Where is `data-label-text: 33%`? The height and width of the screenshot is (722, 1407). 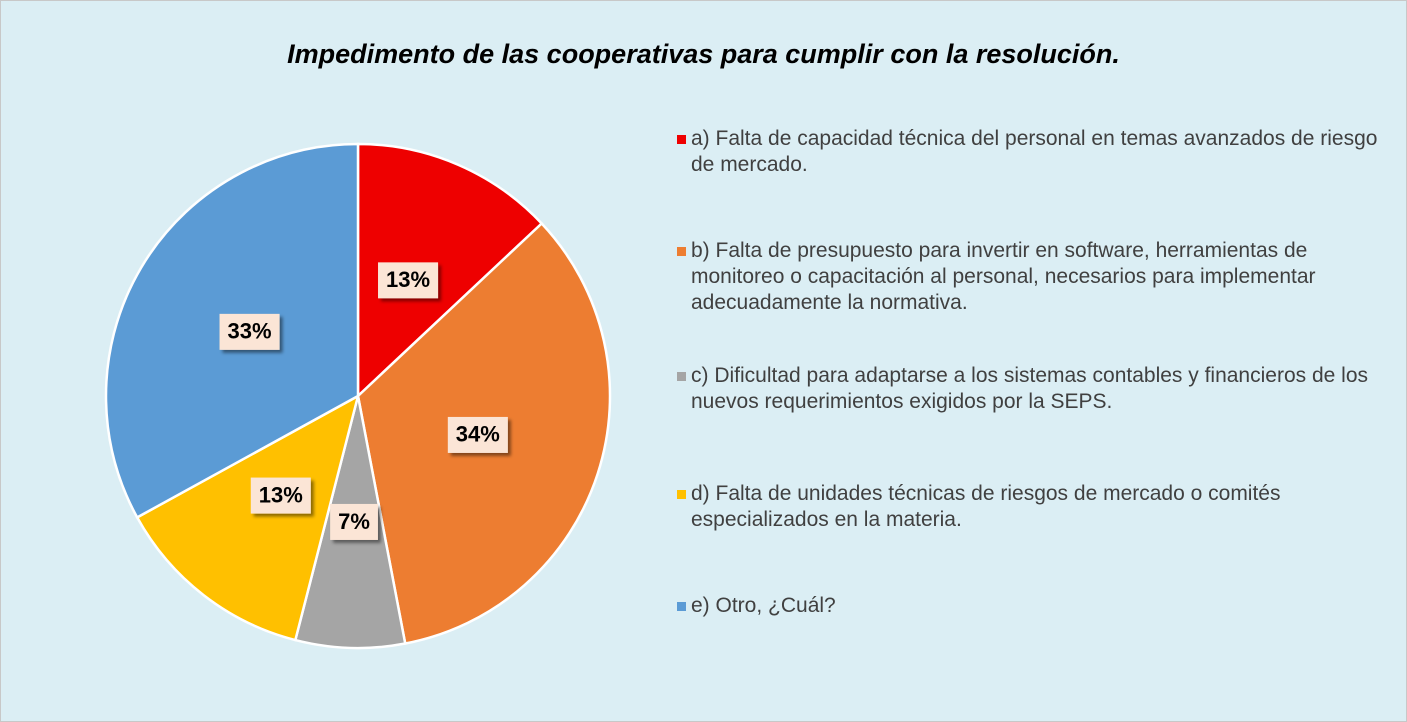
data-label-text: 33% is located at coordinates (250, 331).